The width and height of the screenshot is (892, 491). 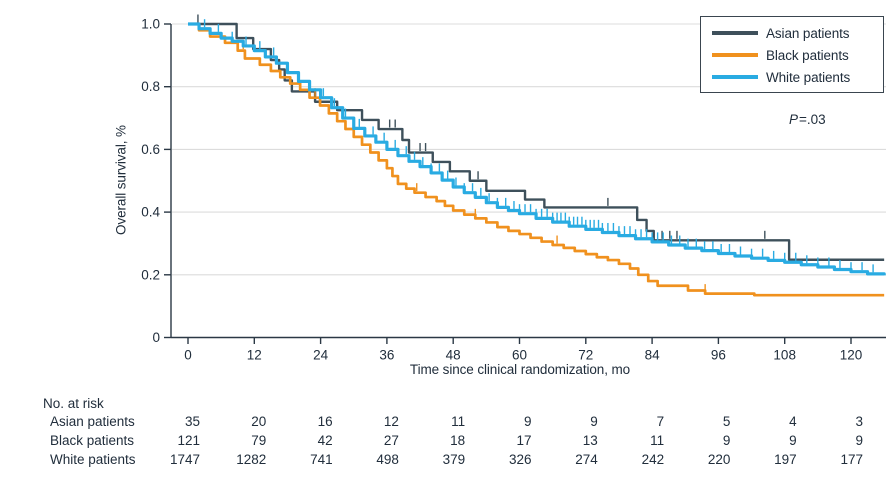 I want to click on risk-count: 1282, so click(x=251, y=459).